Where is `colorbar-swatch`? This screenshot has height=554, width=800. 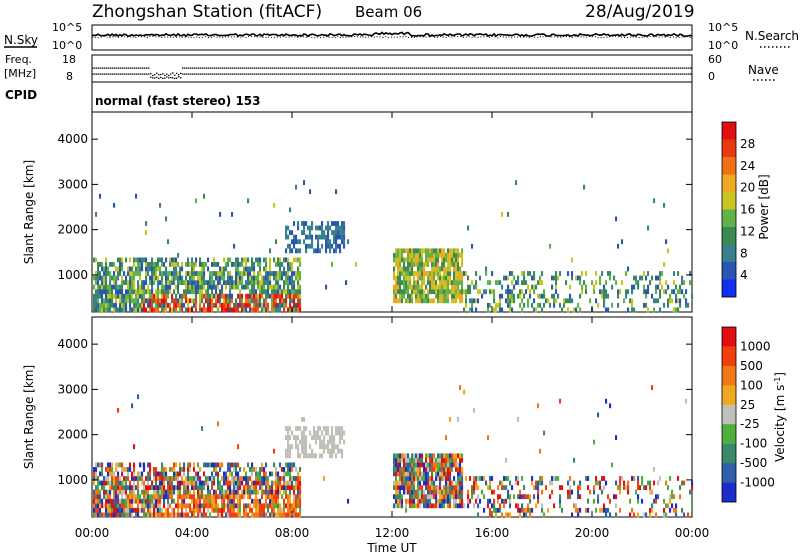
colorbar-swatch is located at coordinates (729, 414).